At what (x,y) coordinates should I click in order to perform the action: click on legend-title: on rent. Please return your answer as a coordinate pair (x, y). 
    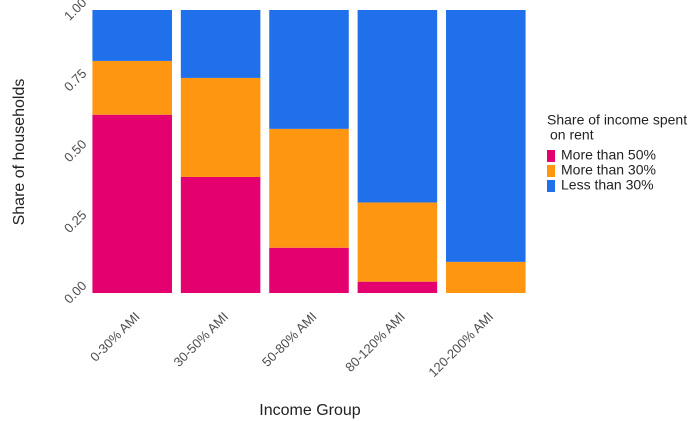
    Looking at the image, I should click on (572, 135).